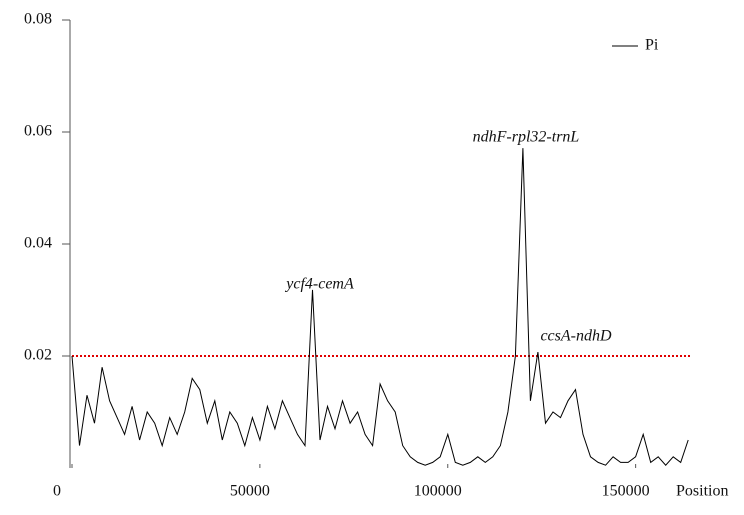  What do you see at coordinates (38, 243) in the screenshot?
I see `y-tick-label: 0.04` at bounding box center [38, 243].